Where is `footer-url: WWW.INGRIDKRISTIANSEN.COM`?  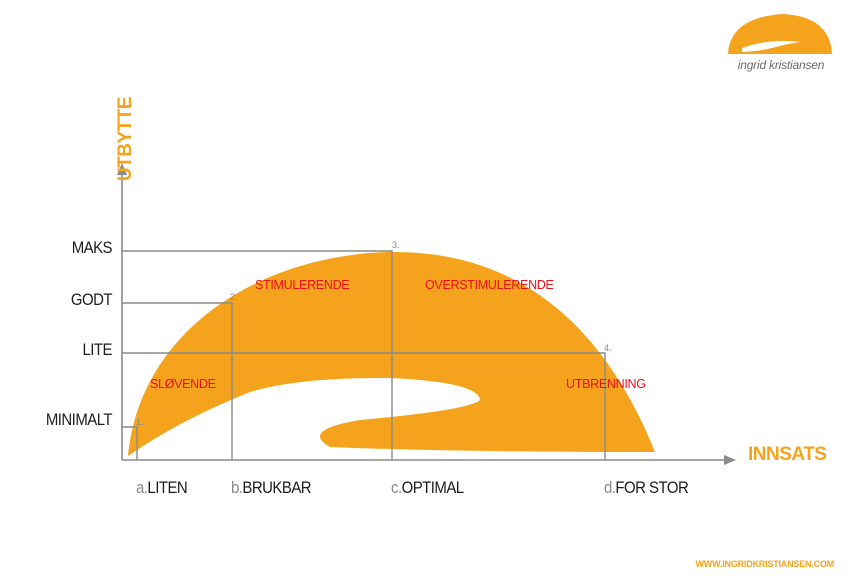
footer-url: WWW.INGRIDKRISTIANSEN.COM is located at coordinates (765, 564).